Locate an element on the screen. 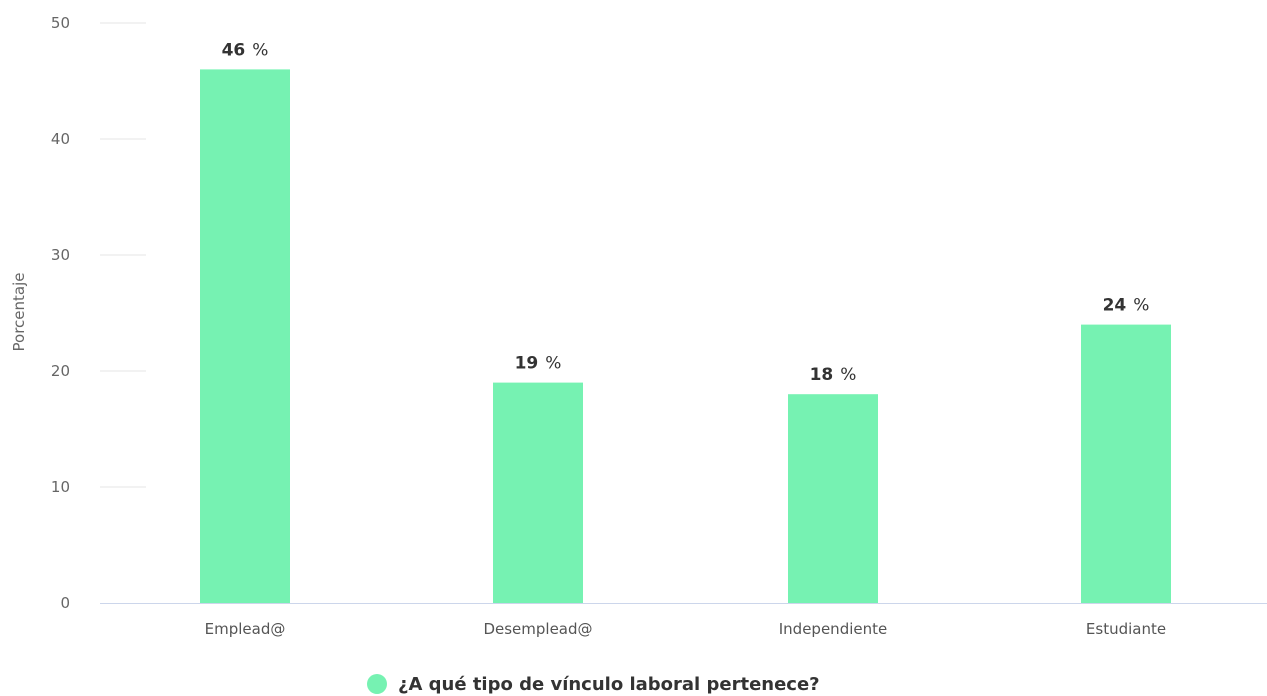 The width and height of the screenshot is (1267, 696). y-tick-label-50: 50 is located at coordinates (60, 23).